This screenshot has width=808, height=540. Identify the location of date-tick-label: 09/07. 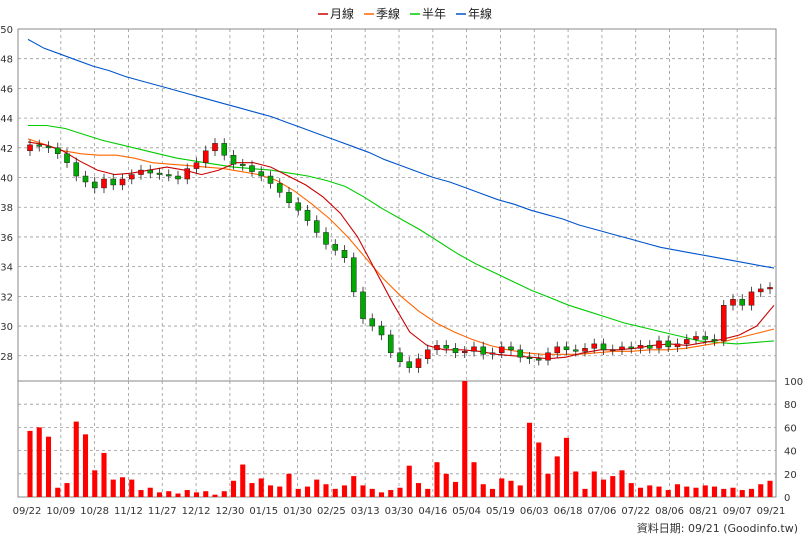
(737, 511).